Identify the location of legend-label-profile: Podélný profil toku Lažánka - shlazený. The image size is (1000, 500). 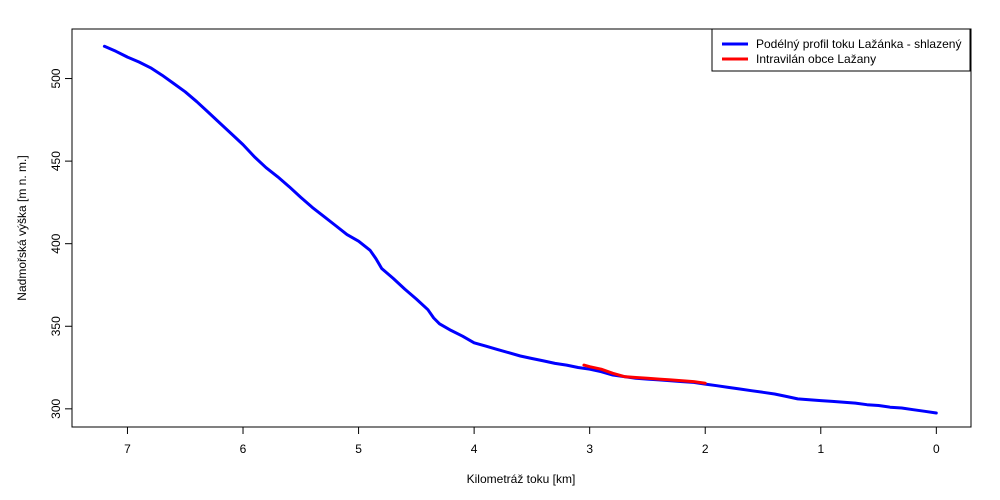
(858, 44).